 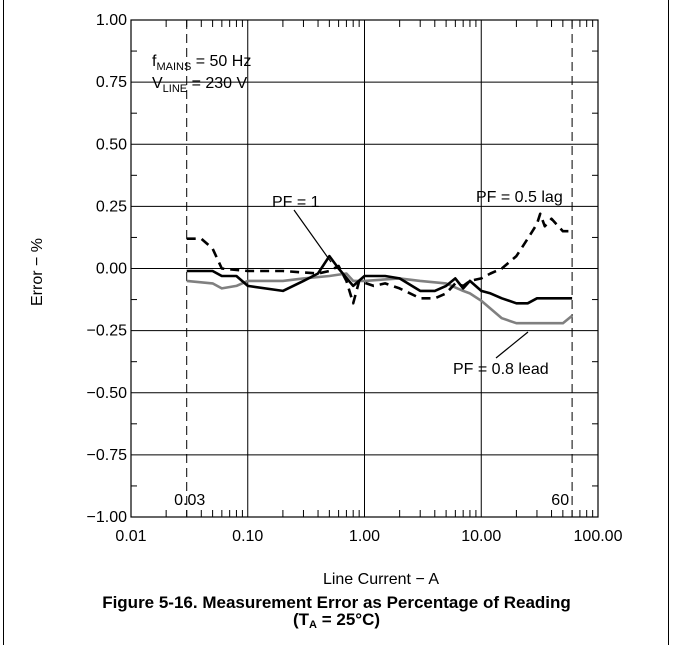 I want to click on y-tick-label: 1.00, so click(x=111, y=20).